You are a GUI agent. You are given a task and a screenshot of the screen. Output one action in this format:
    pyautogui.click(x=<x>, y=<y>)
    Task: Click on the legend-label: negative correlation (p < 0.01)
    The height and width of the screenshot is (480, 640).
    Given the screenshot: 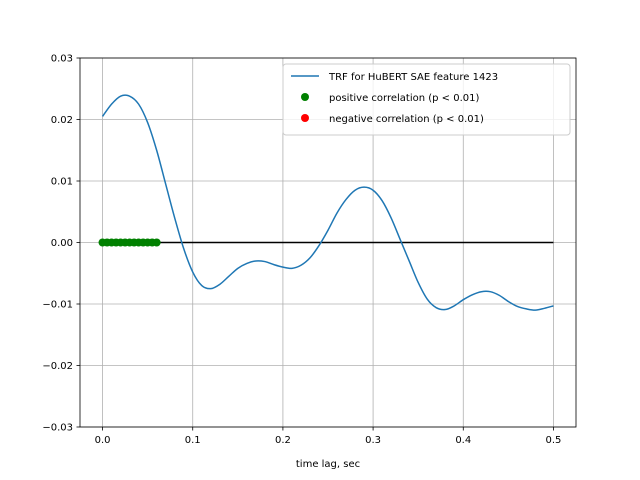 What is the action you would take?
    pyautogui.click(x=406, y=119)
    